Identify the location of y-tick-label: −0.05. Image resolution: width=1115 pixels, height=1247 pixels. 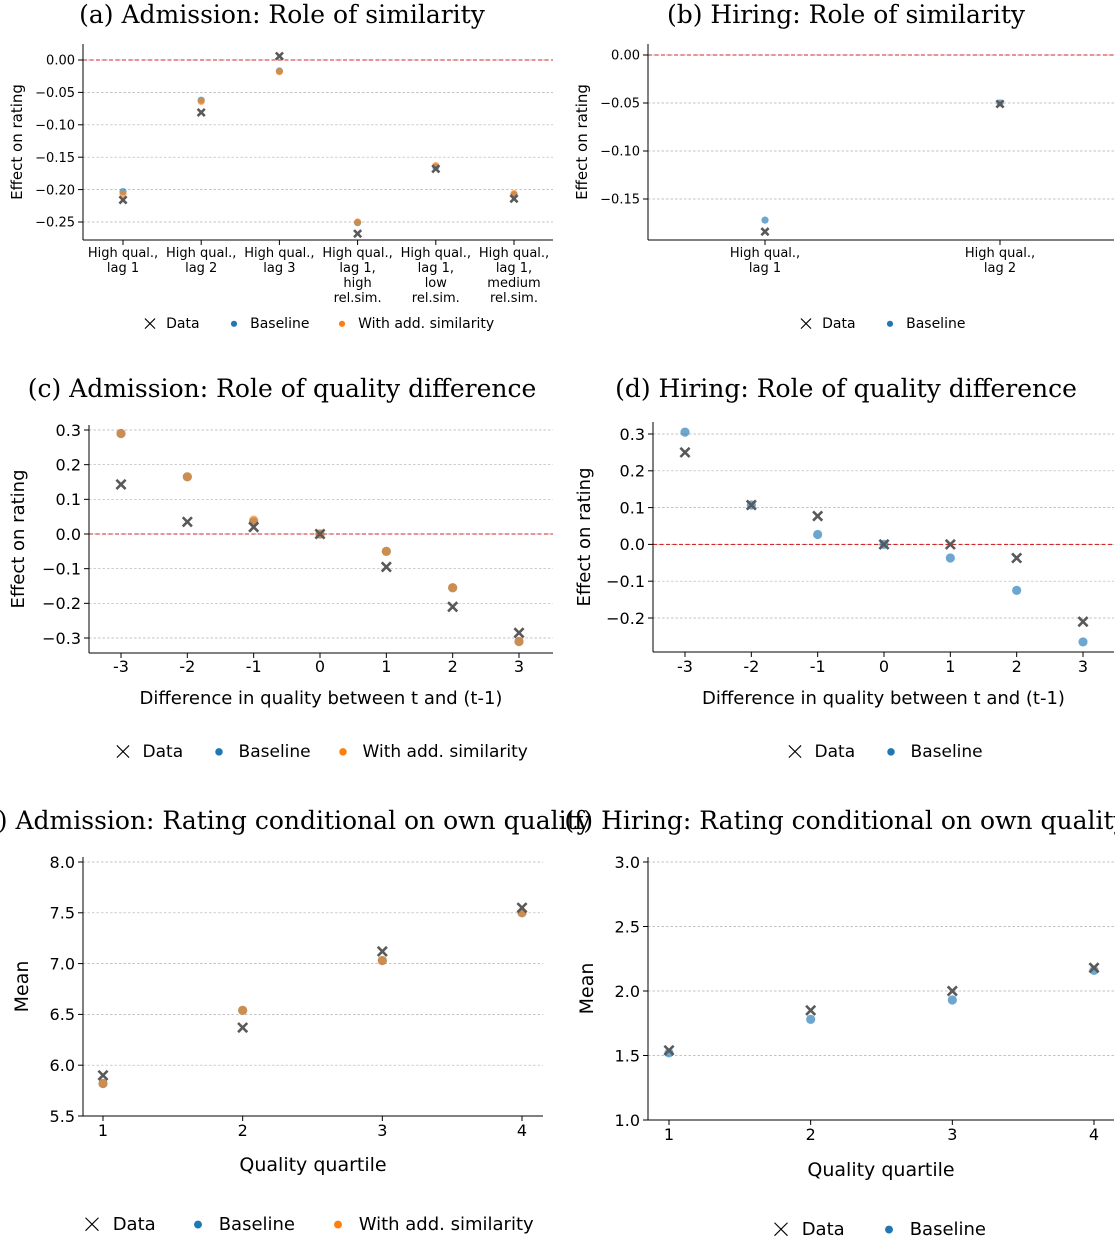
(620, 104).